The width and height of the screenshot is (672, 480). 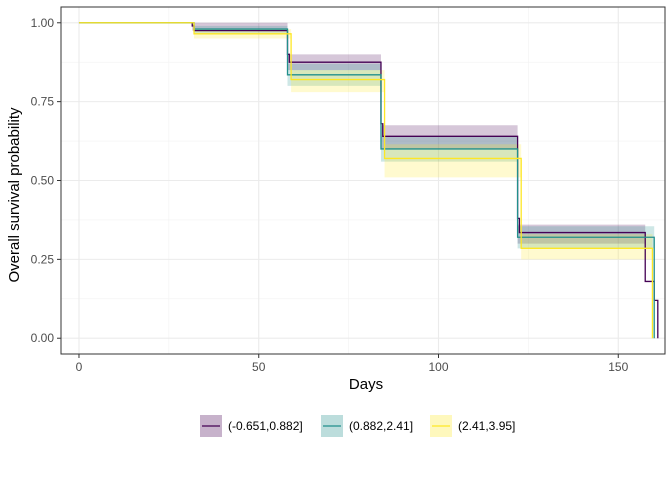 I want to click on y-tick-label: 0.00, so click(x=43, y=338).